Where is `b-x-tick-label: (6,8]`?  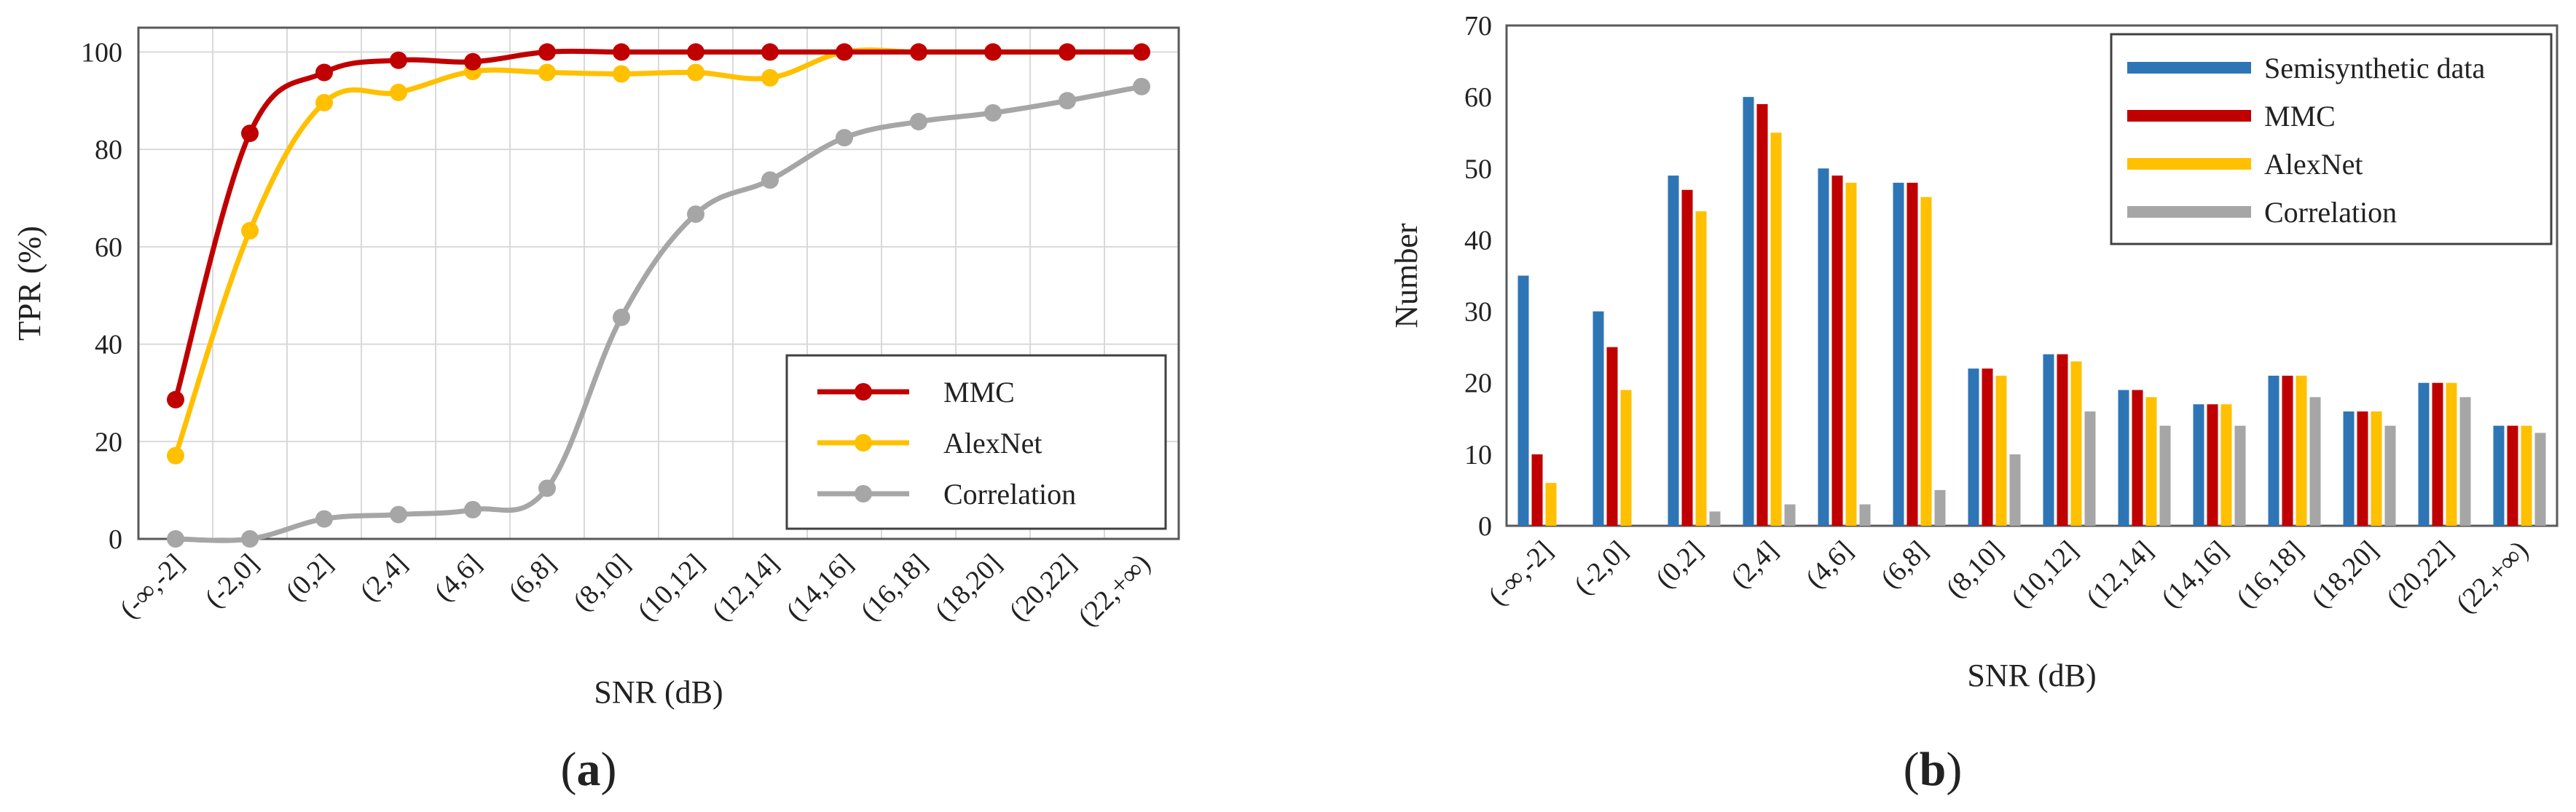
b-x-tick-label: (6,8] is located at coordinates (1904, 564).